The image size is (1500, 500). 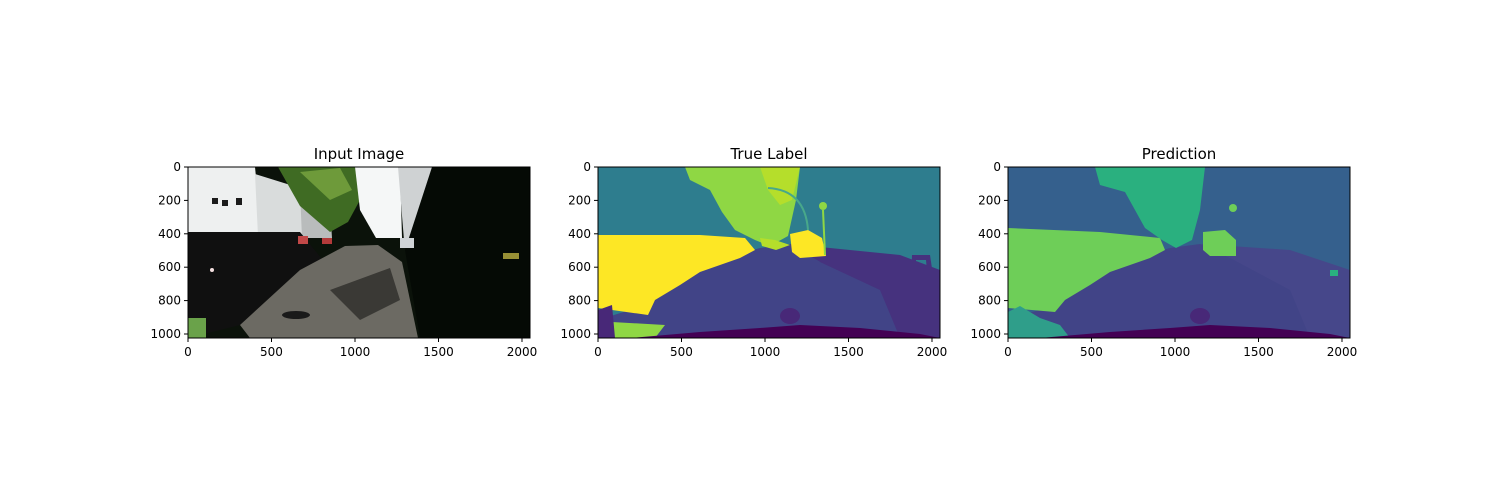 I want to click on panel-title-input-image: Input Image, so click(x=359, y=154).